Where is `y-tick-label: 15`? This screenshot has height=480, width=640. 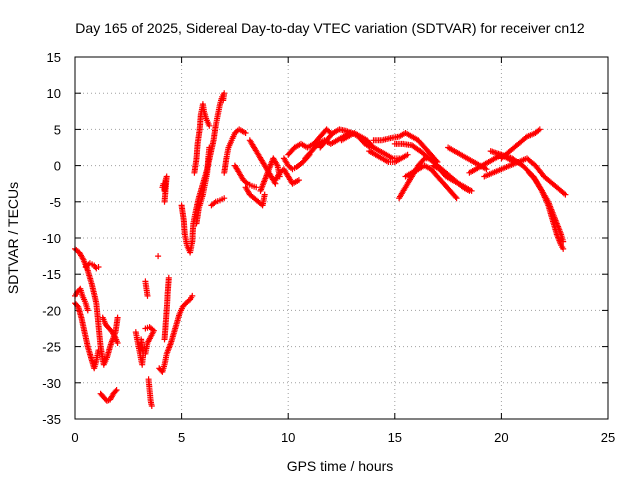
y-tick-label: 15 is located at coordinates (54, 57).